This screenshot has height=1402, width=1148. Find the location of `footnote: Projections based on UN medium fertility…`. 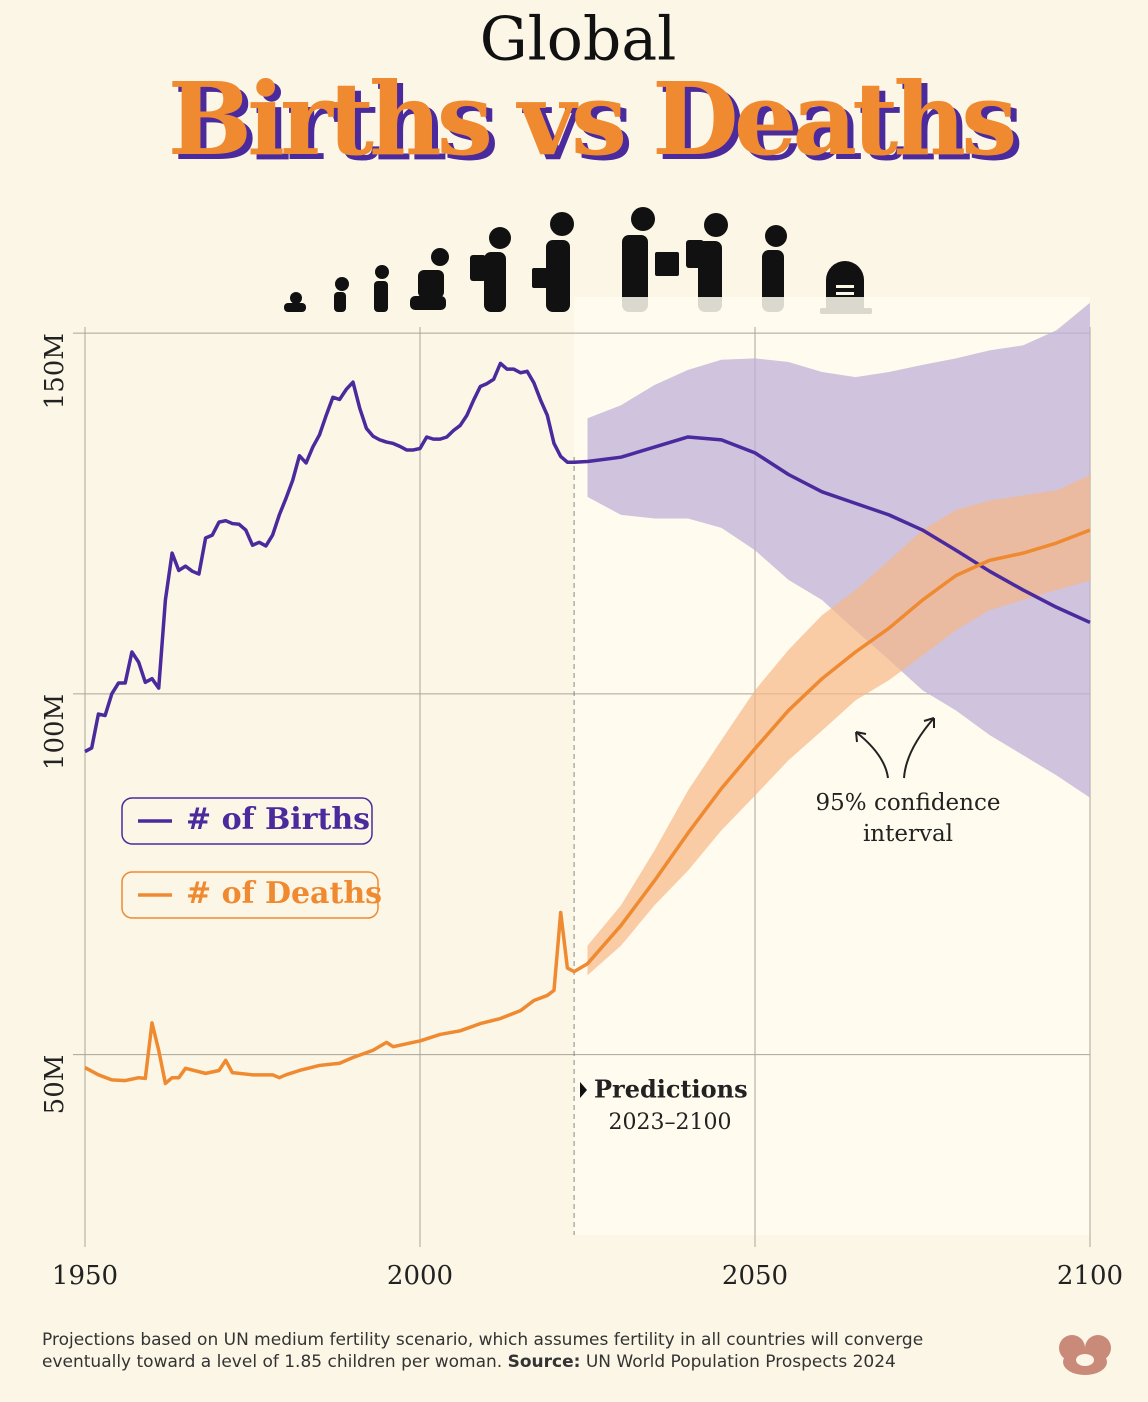

footnote: Projections based on UN medium fertility… is located at coordinates (482, 1340).